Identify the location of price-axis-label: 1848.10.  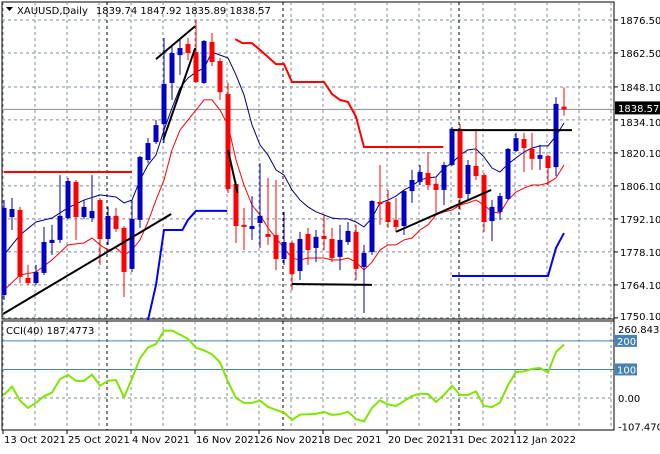
(640, 88).